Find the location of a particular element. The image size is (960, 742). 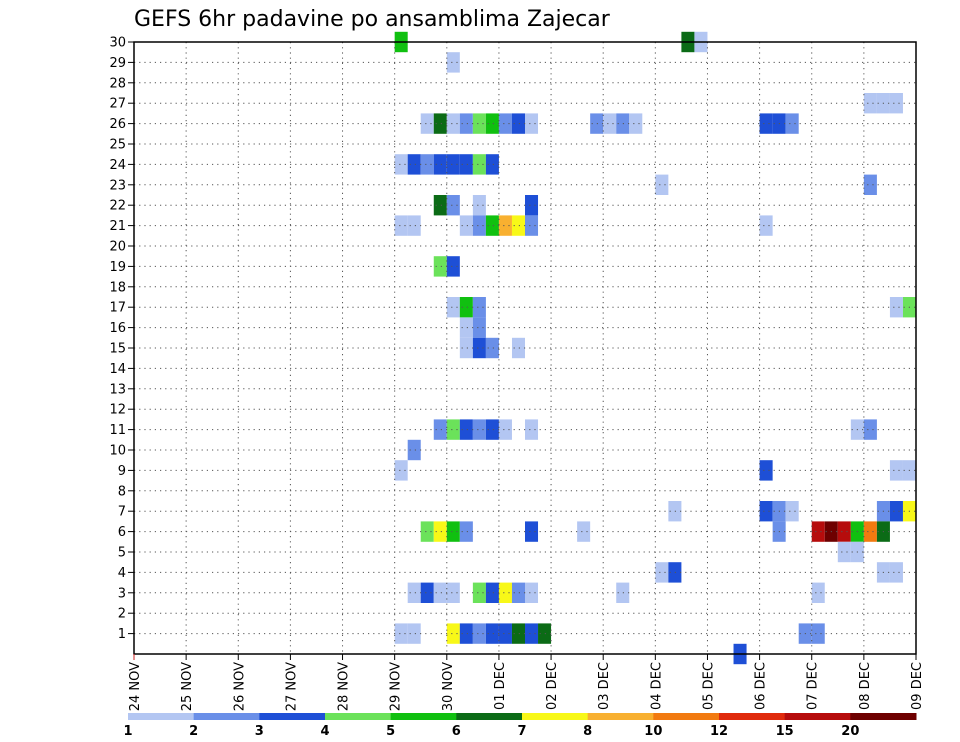

y-tick-label: 1 is located at coordinates (122, 634).